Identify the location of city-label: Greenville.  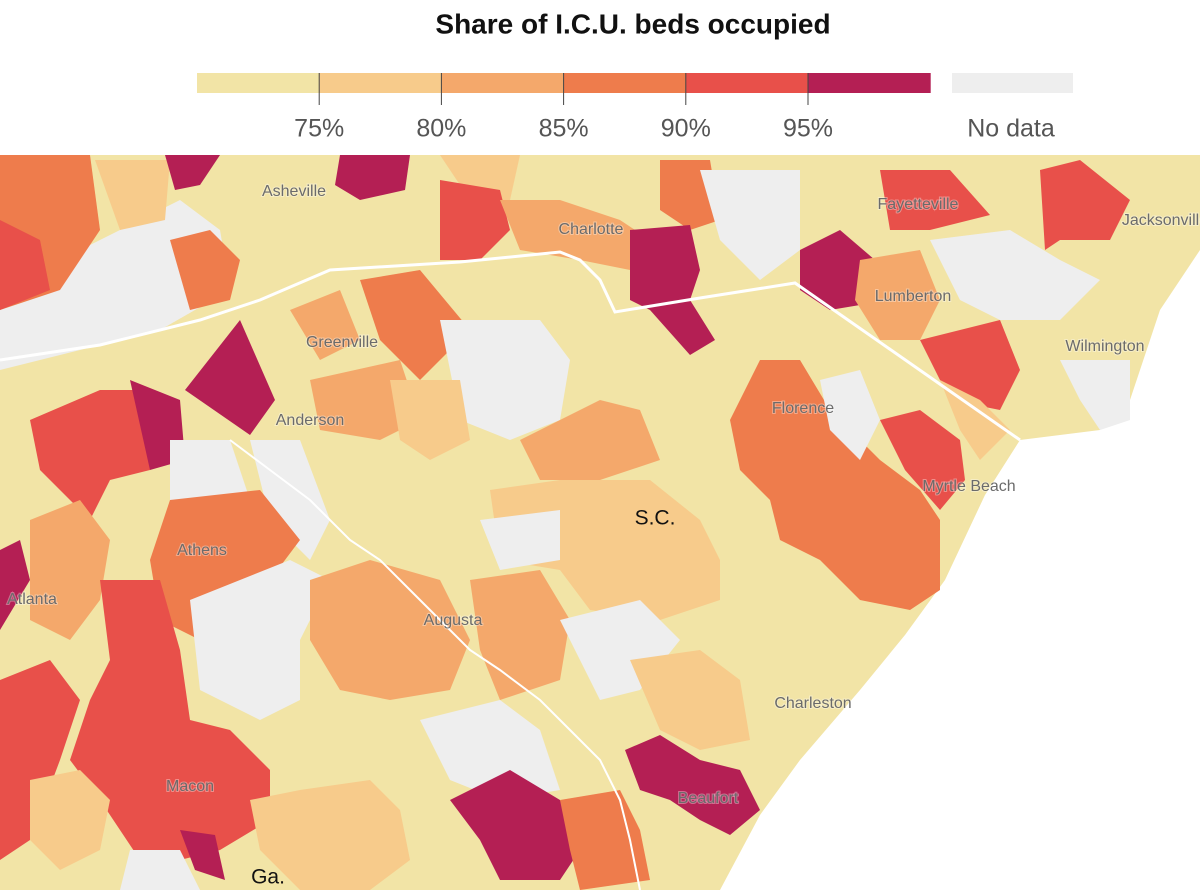
(342, 342).